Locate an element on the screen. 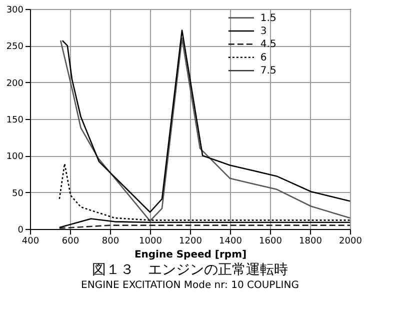 This screenshot has height=327, width=400. x-tick-label: 1600 is located at coordinates (270, 241).